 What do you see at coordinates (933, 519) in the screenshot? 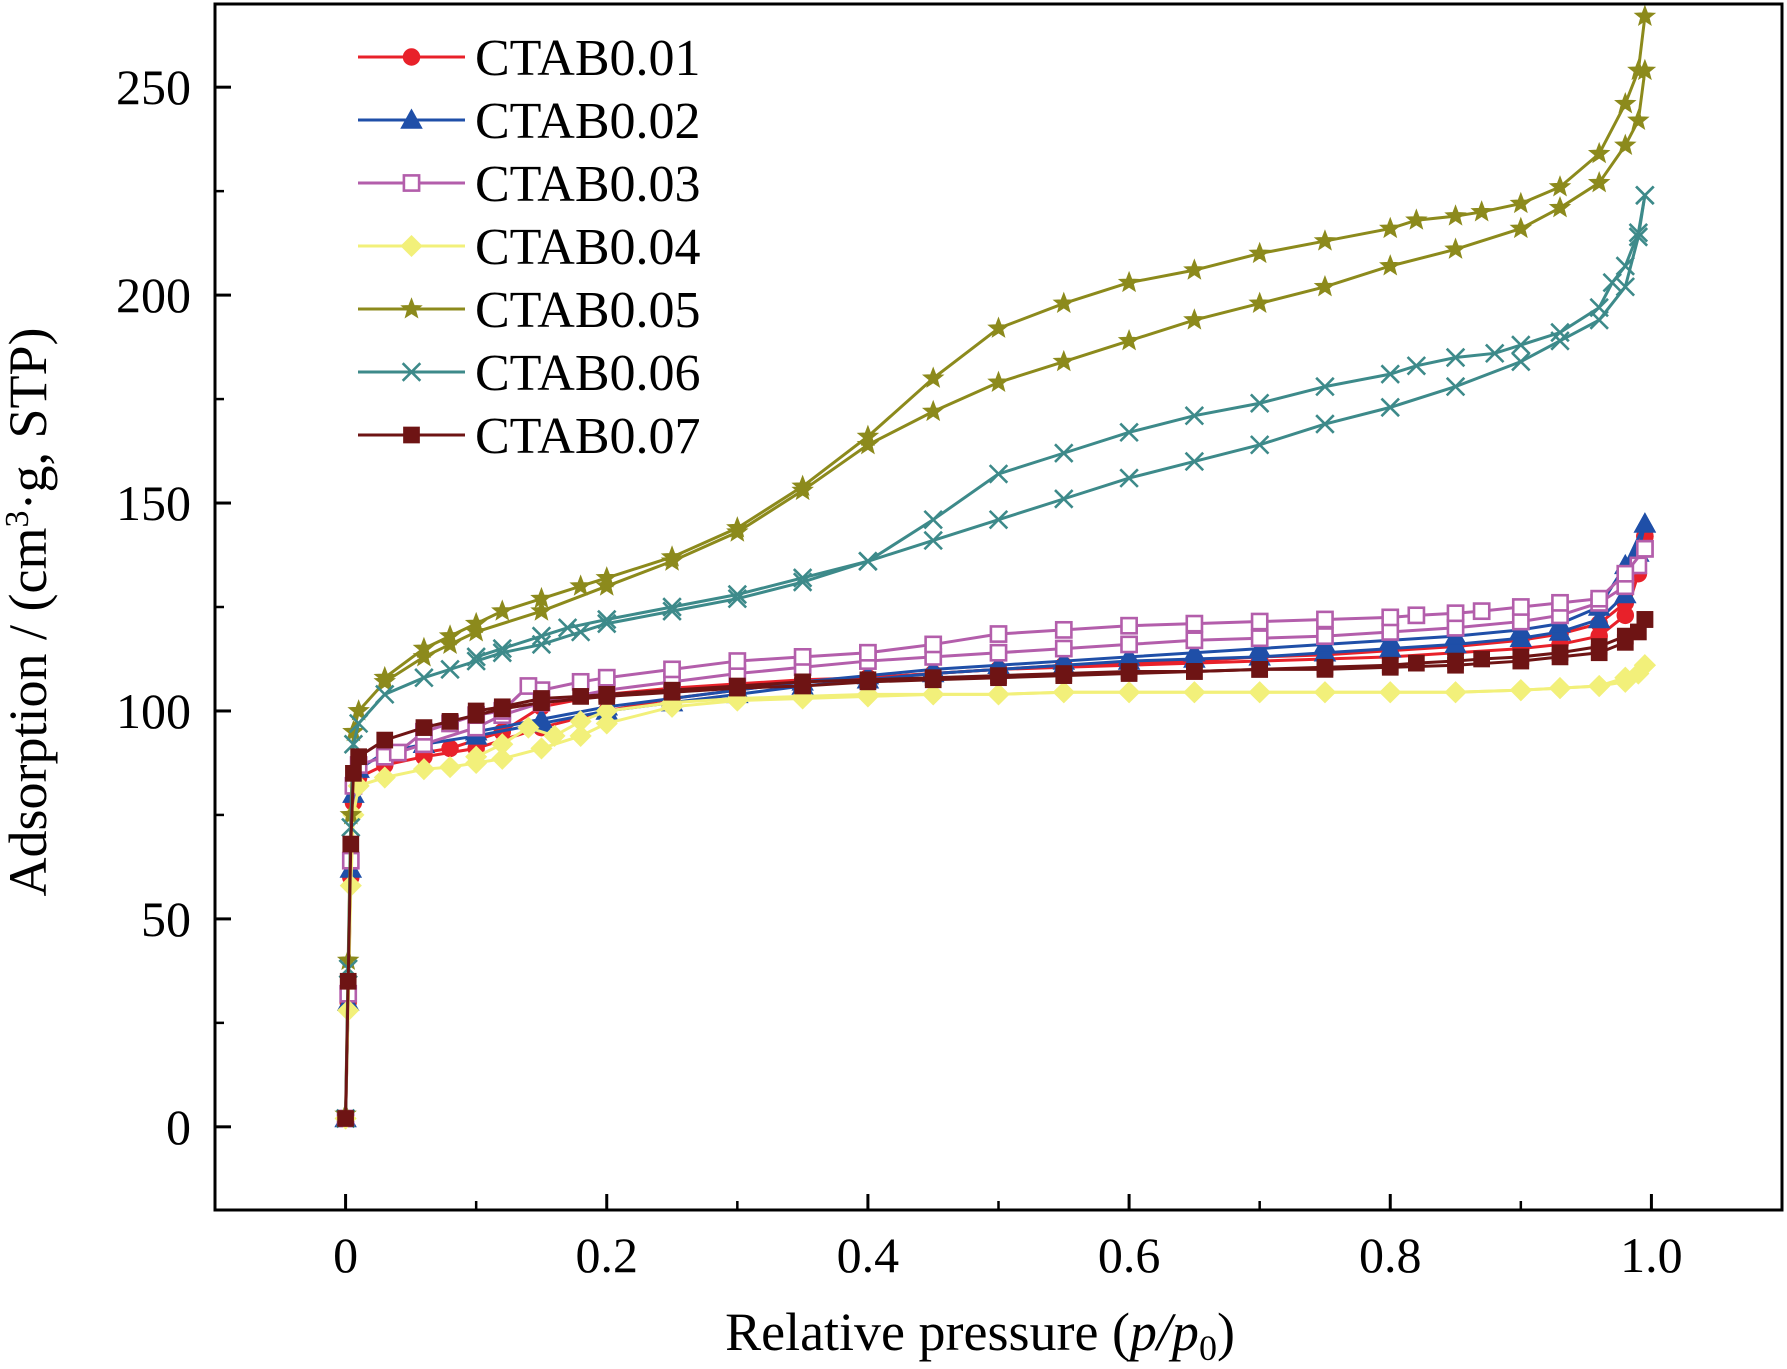
I see `marker-CTAB0.06-desorption-17` at bounding box center [933, 519].